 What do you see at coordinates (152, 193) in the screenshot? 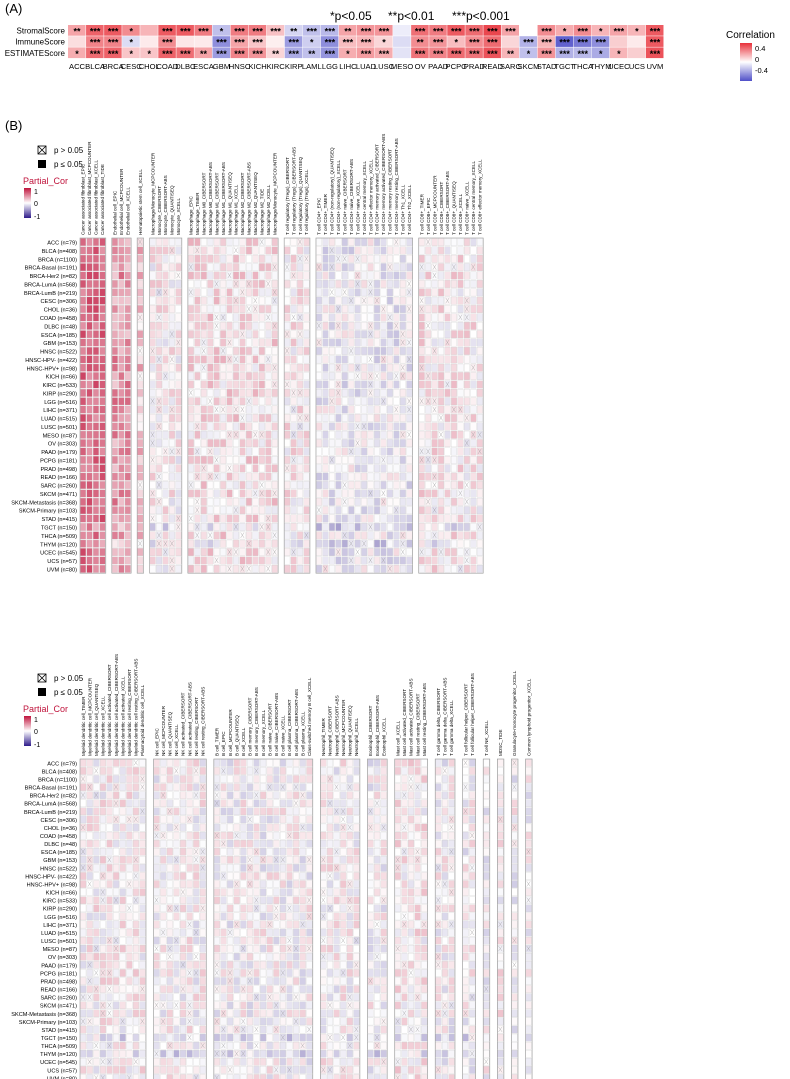
I see `column-label: Macrophage/Monocyte_MCPCOUNTER` at bounding box center [152, 193].